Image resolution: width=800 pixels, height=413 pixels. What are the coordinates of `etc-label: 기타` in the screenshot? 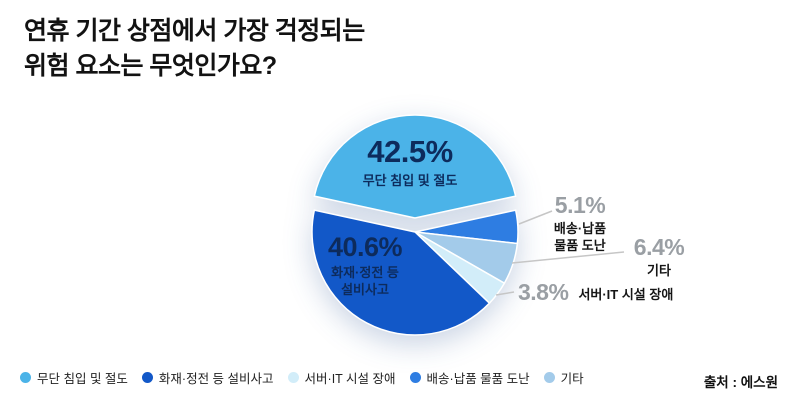 It's located at (659, 271).